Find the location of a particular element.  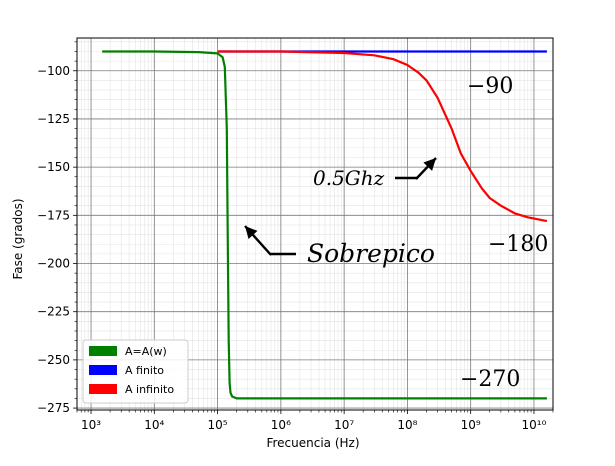

y-tick-label: −175 is located at coordinates (53, 215).